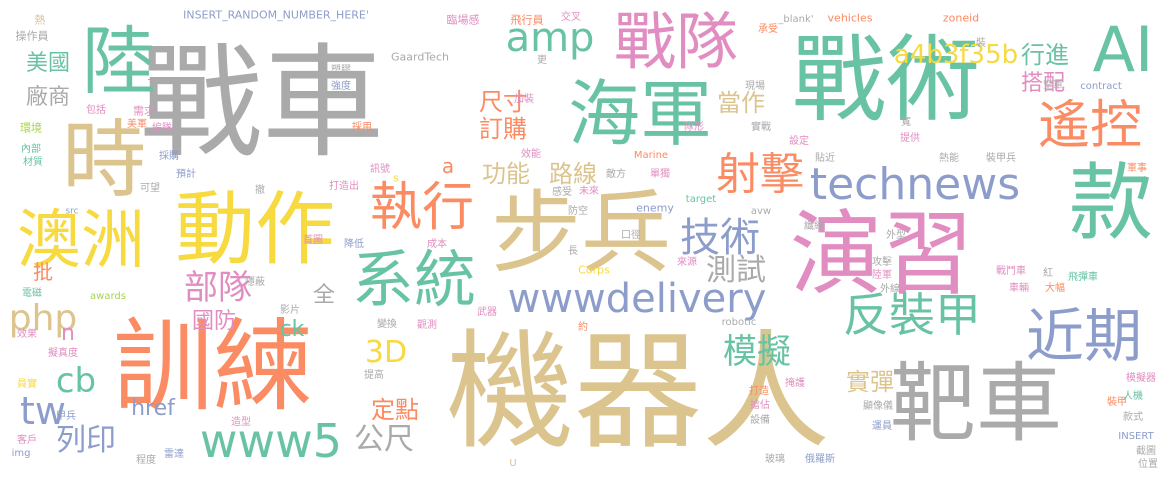 Image resolution: width=1175 pixels, height=482 pixels. I want to click on cloud-word: AI, so click(1123, 49).